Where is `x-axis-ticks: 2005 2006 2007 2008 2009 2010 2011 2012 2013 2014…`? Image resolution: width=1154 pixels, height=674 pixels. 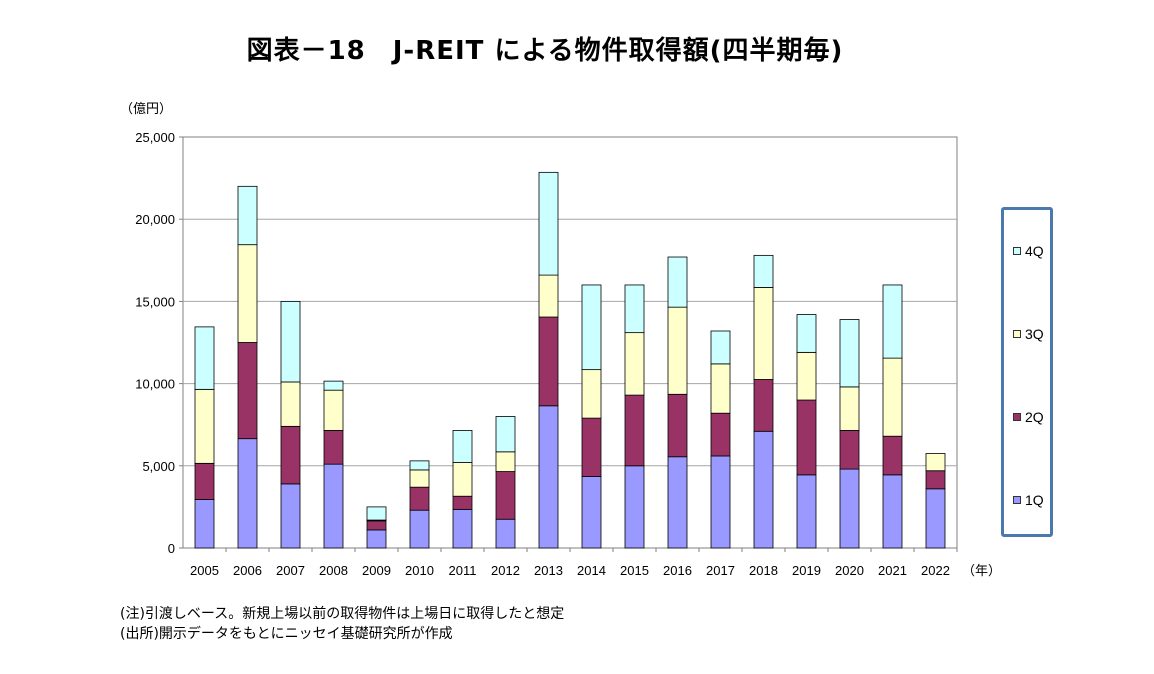 x-axis-ticks: 2005 2006 2007 2008 2009 2010 2011 2012 2013 2014… is located at coordinates (574, 563).